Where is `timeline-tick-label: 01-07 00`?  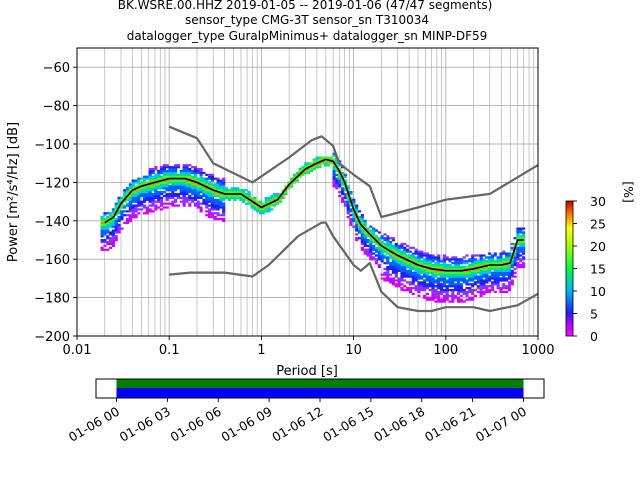 timeline-tick-label: 01-07 00 is located at coordinates (501, 424).